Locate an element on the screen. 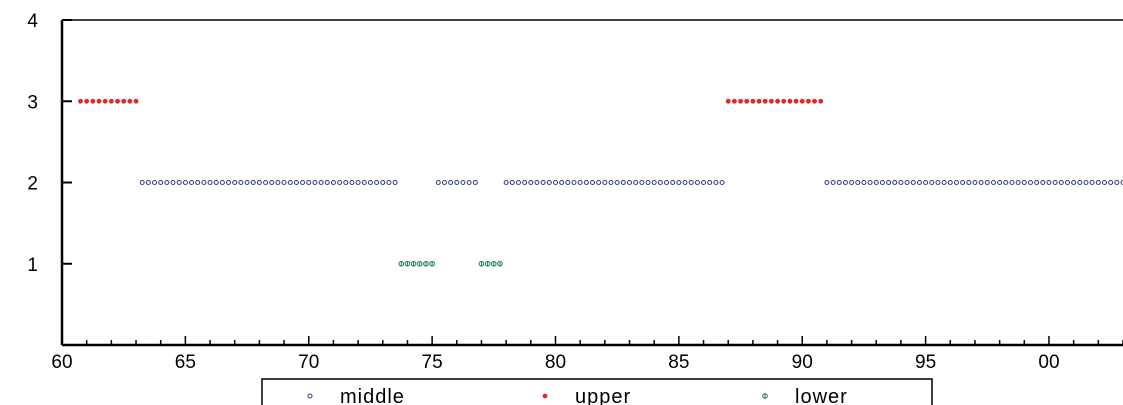 Image resolution: width=1123 pixels, height=405 pixels. x-tick-label: 95 is located at coordinates (925, 362).